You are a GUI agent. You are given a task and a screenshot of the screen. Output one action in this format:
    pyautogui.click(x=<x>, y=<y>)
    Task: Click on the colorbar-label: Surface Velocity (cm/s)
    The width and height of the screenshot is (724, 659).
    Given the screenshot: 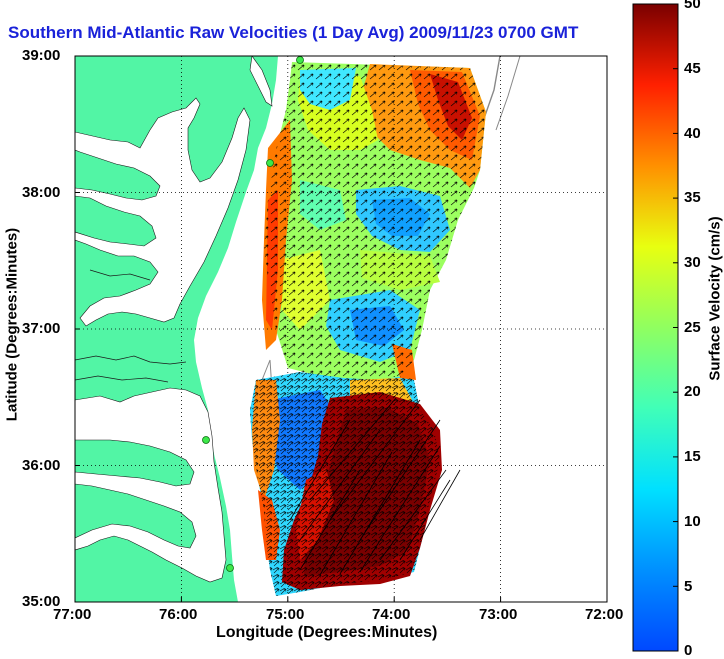 What is the action you would take?
    pyautogui.click(x=715, y=298)
    